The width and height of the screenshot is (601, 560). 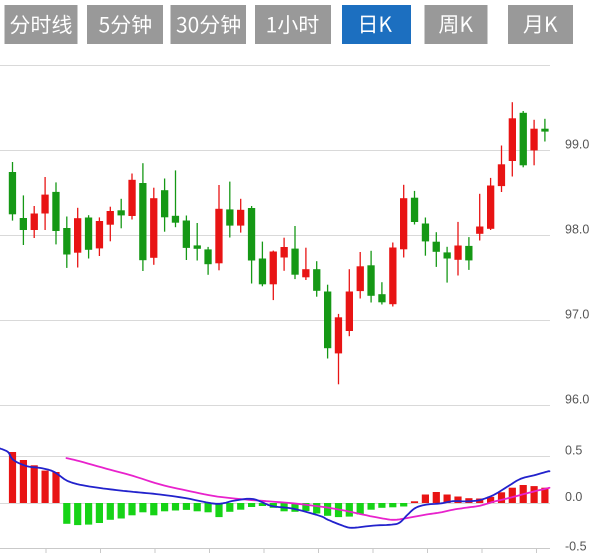 I want to click on svg-text: 97.0, so click(x=577, y=315).